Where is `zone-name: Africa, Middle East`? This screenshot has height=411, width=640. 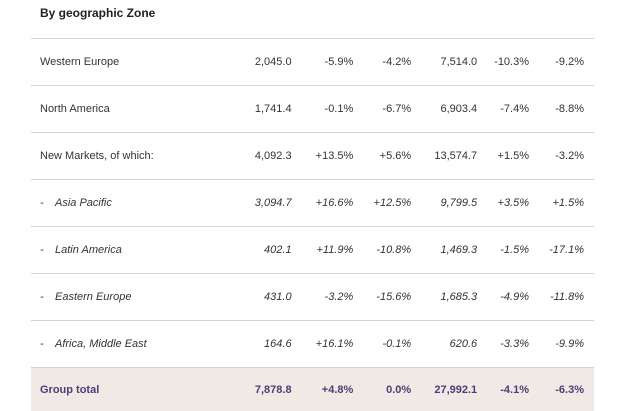 zone-name: Africa, Middle East is located at coordinates (101, 344).